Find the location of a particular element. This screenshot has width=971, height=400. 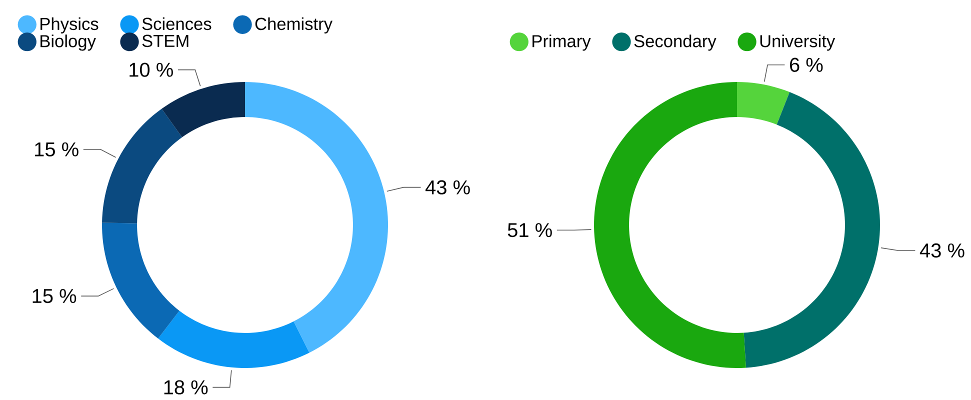

data-label: 51 % is located at coordinates (530, 230).